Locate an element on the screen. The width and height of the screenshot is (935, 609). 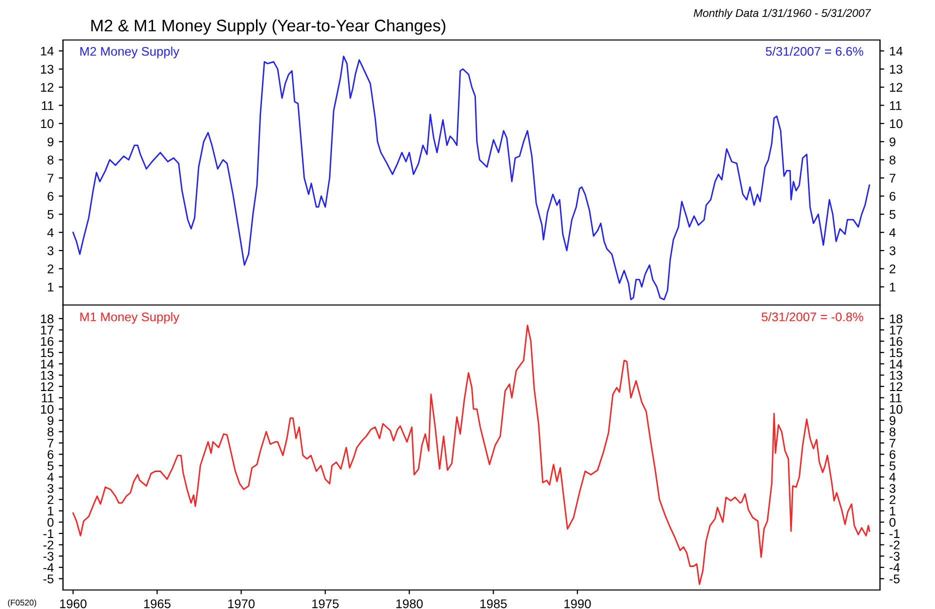
annotation: 5/31/2007 = -0.8% is located at coordinates (813, 317).